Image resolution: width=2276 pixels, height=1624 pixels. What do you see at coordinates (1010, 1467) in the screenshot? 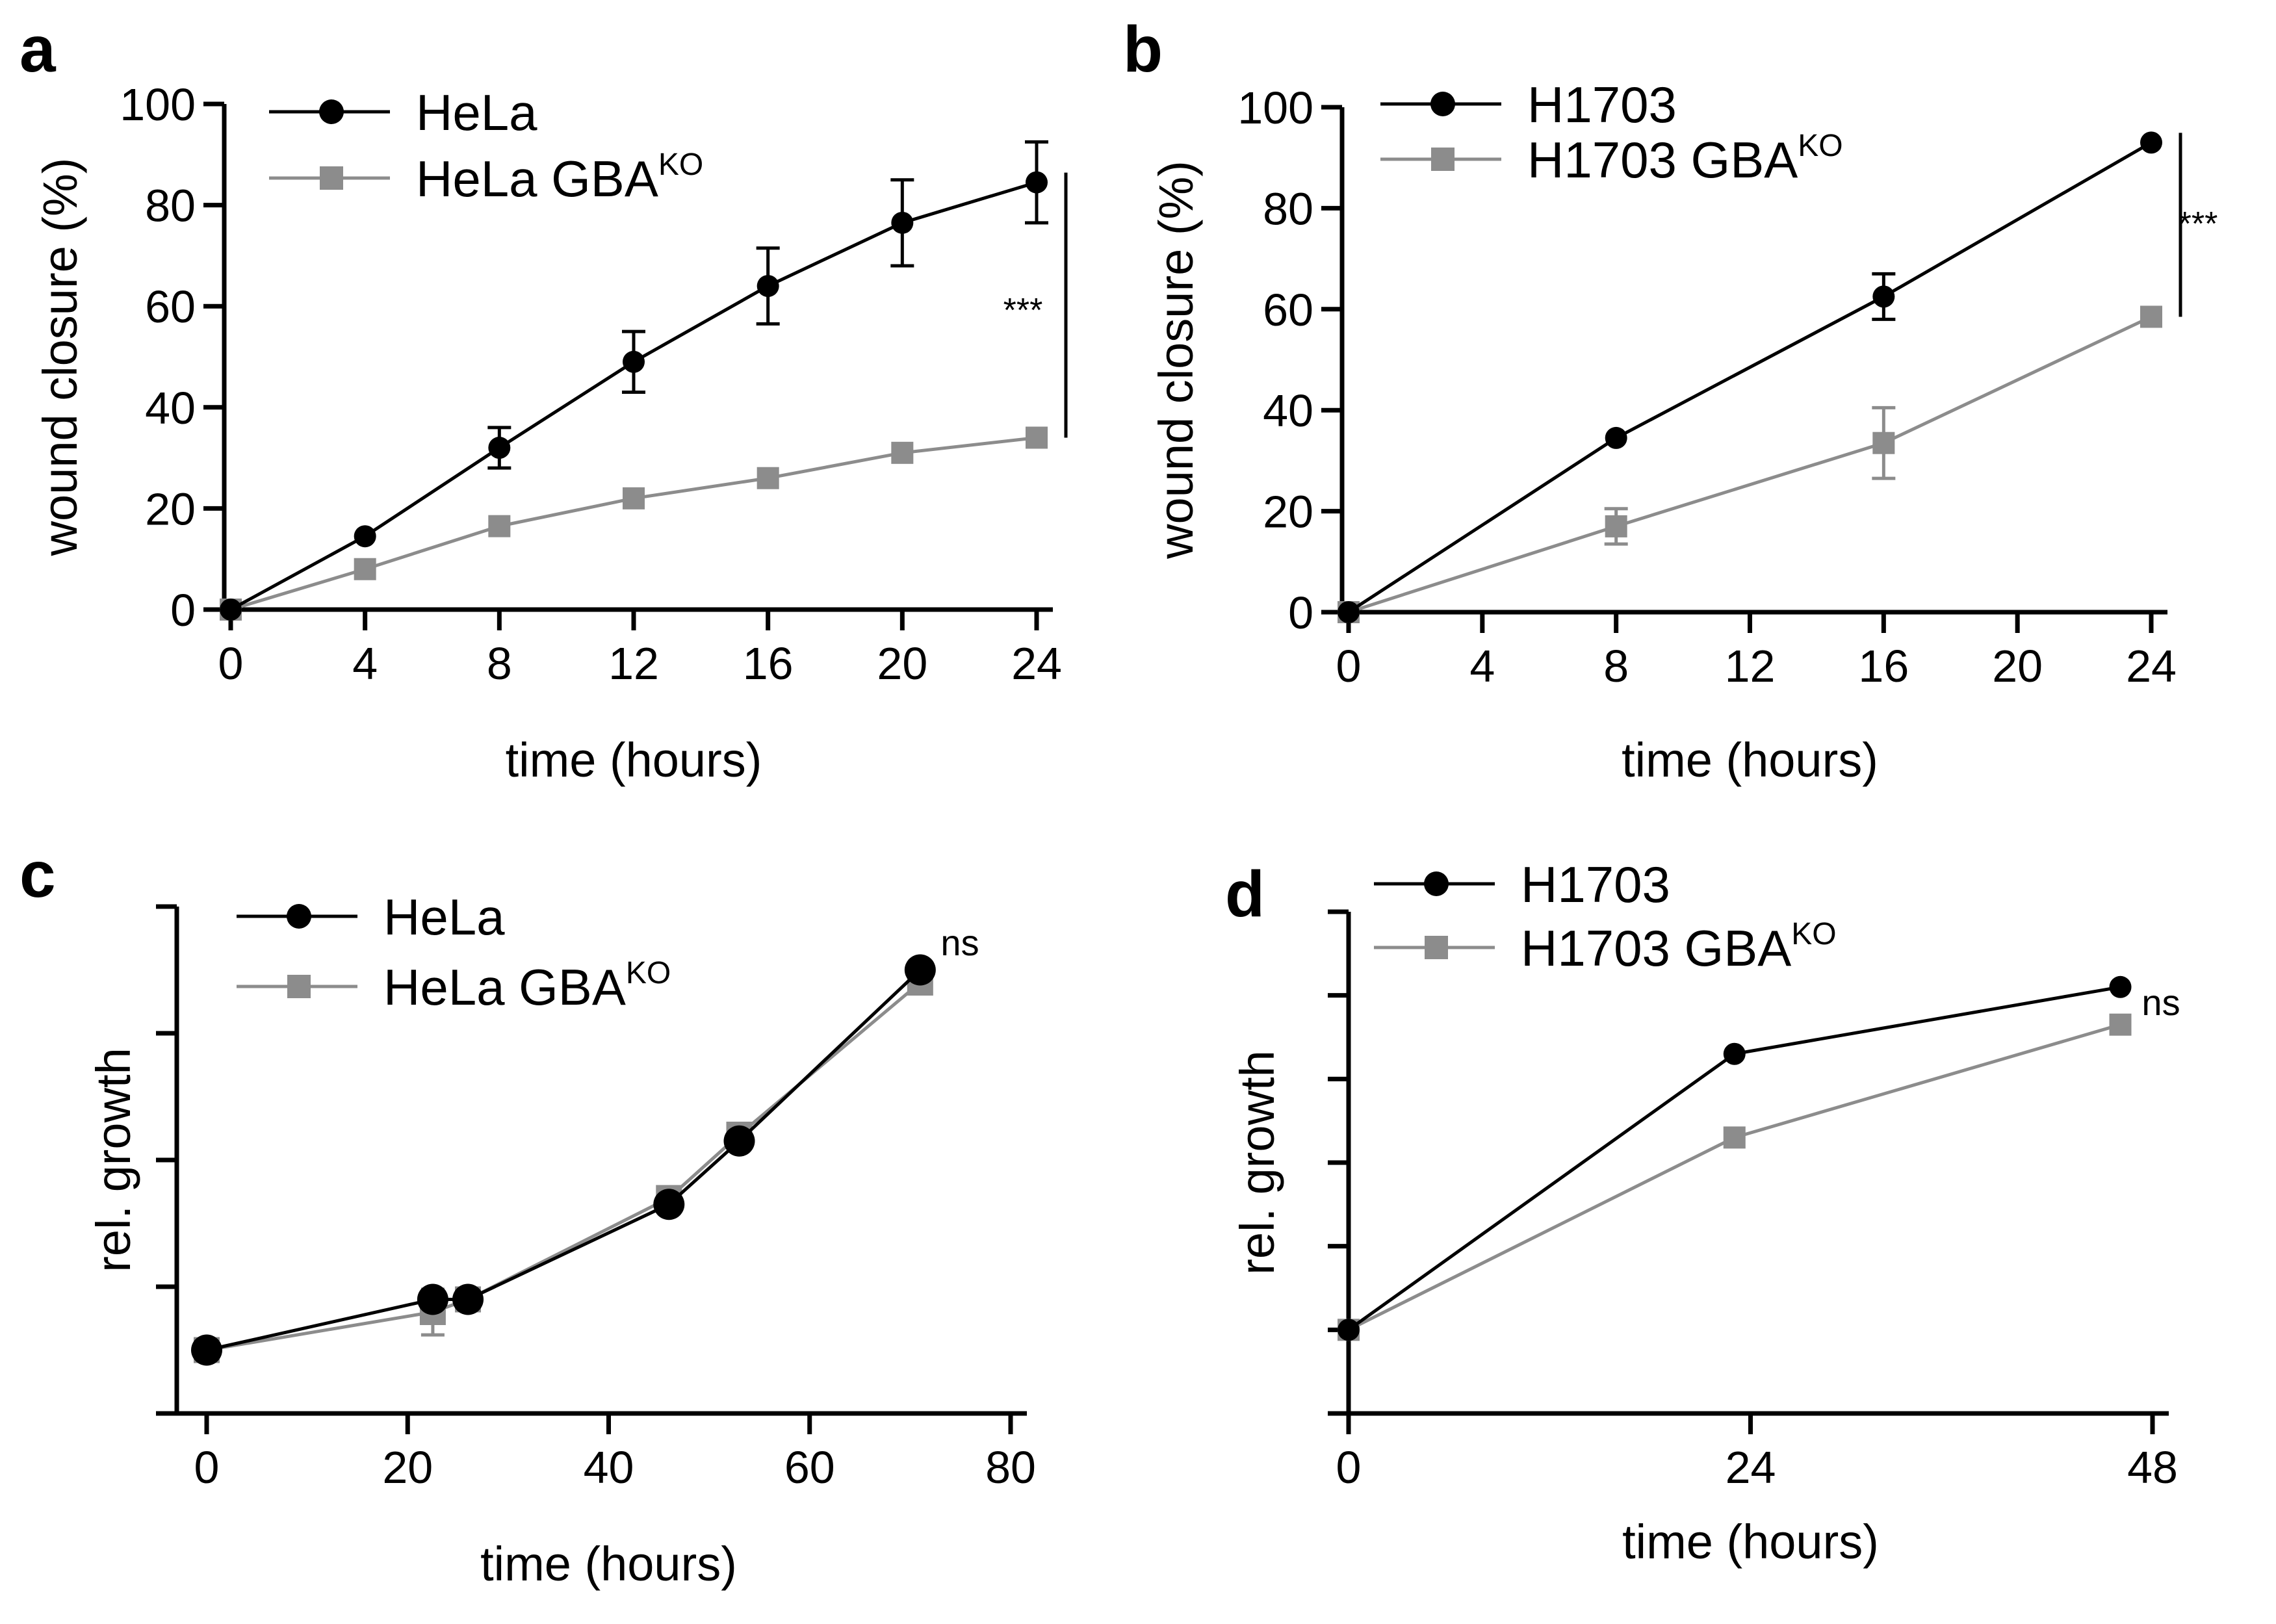
I see `x-tick-label: 80` at bounding box center [1010, 1467].